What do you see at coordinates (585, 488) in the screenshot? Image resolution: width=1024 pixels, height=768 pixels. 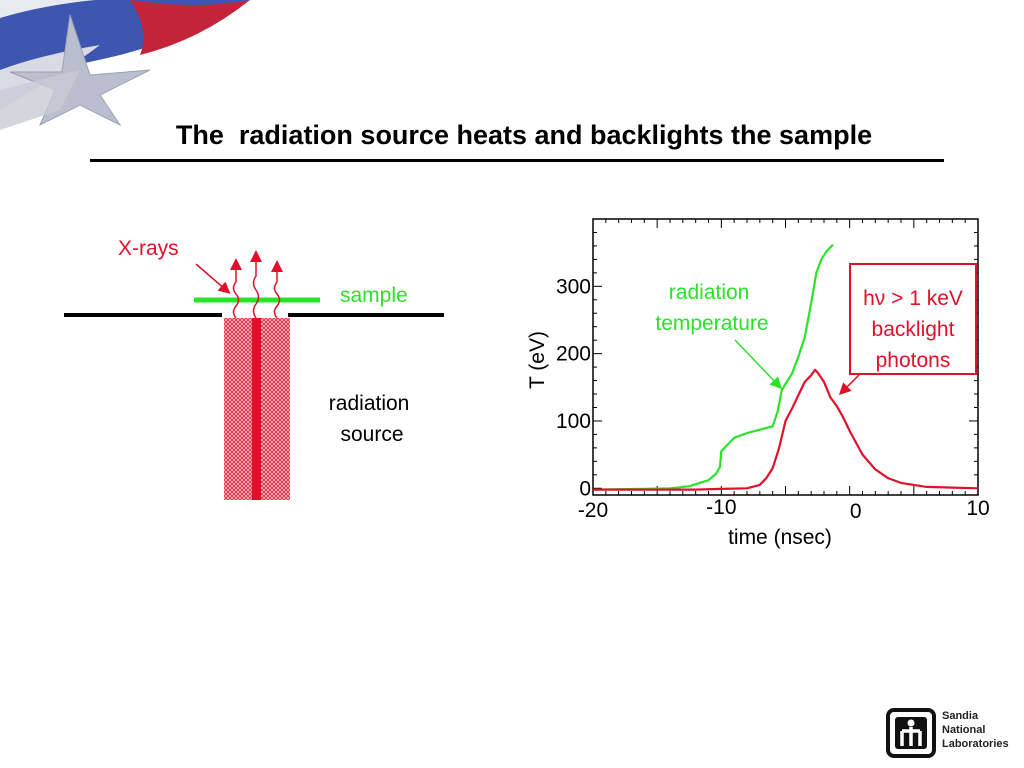 I see `y-tick-label: 0` at bounding box center [585, 488].